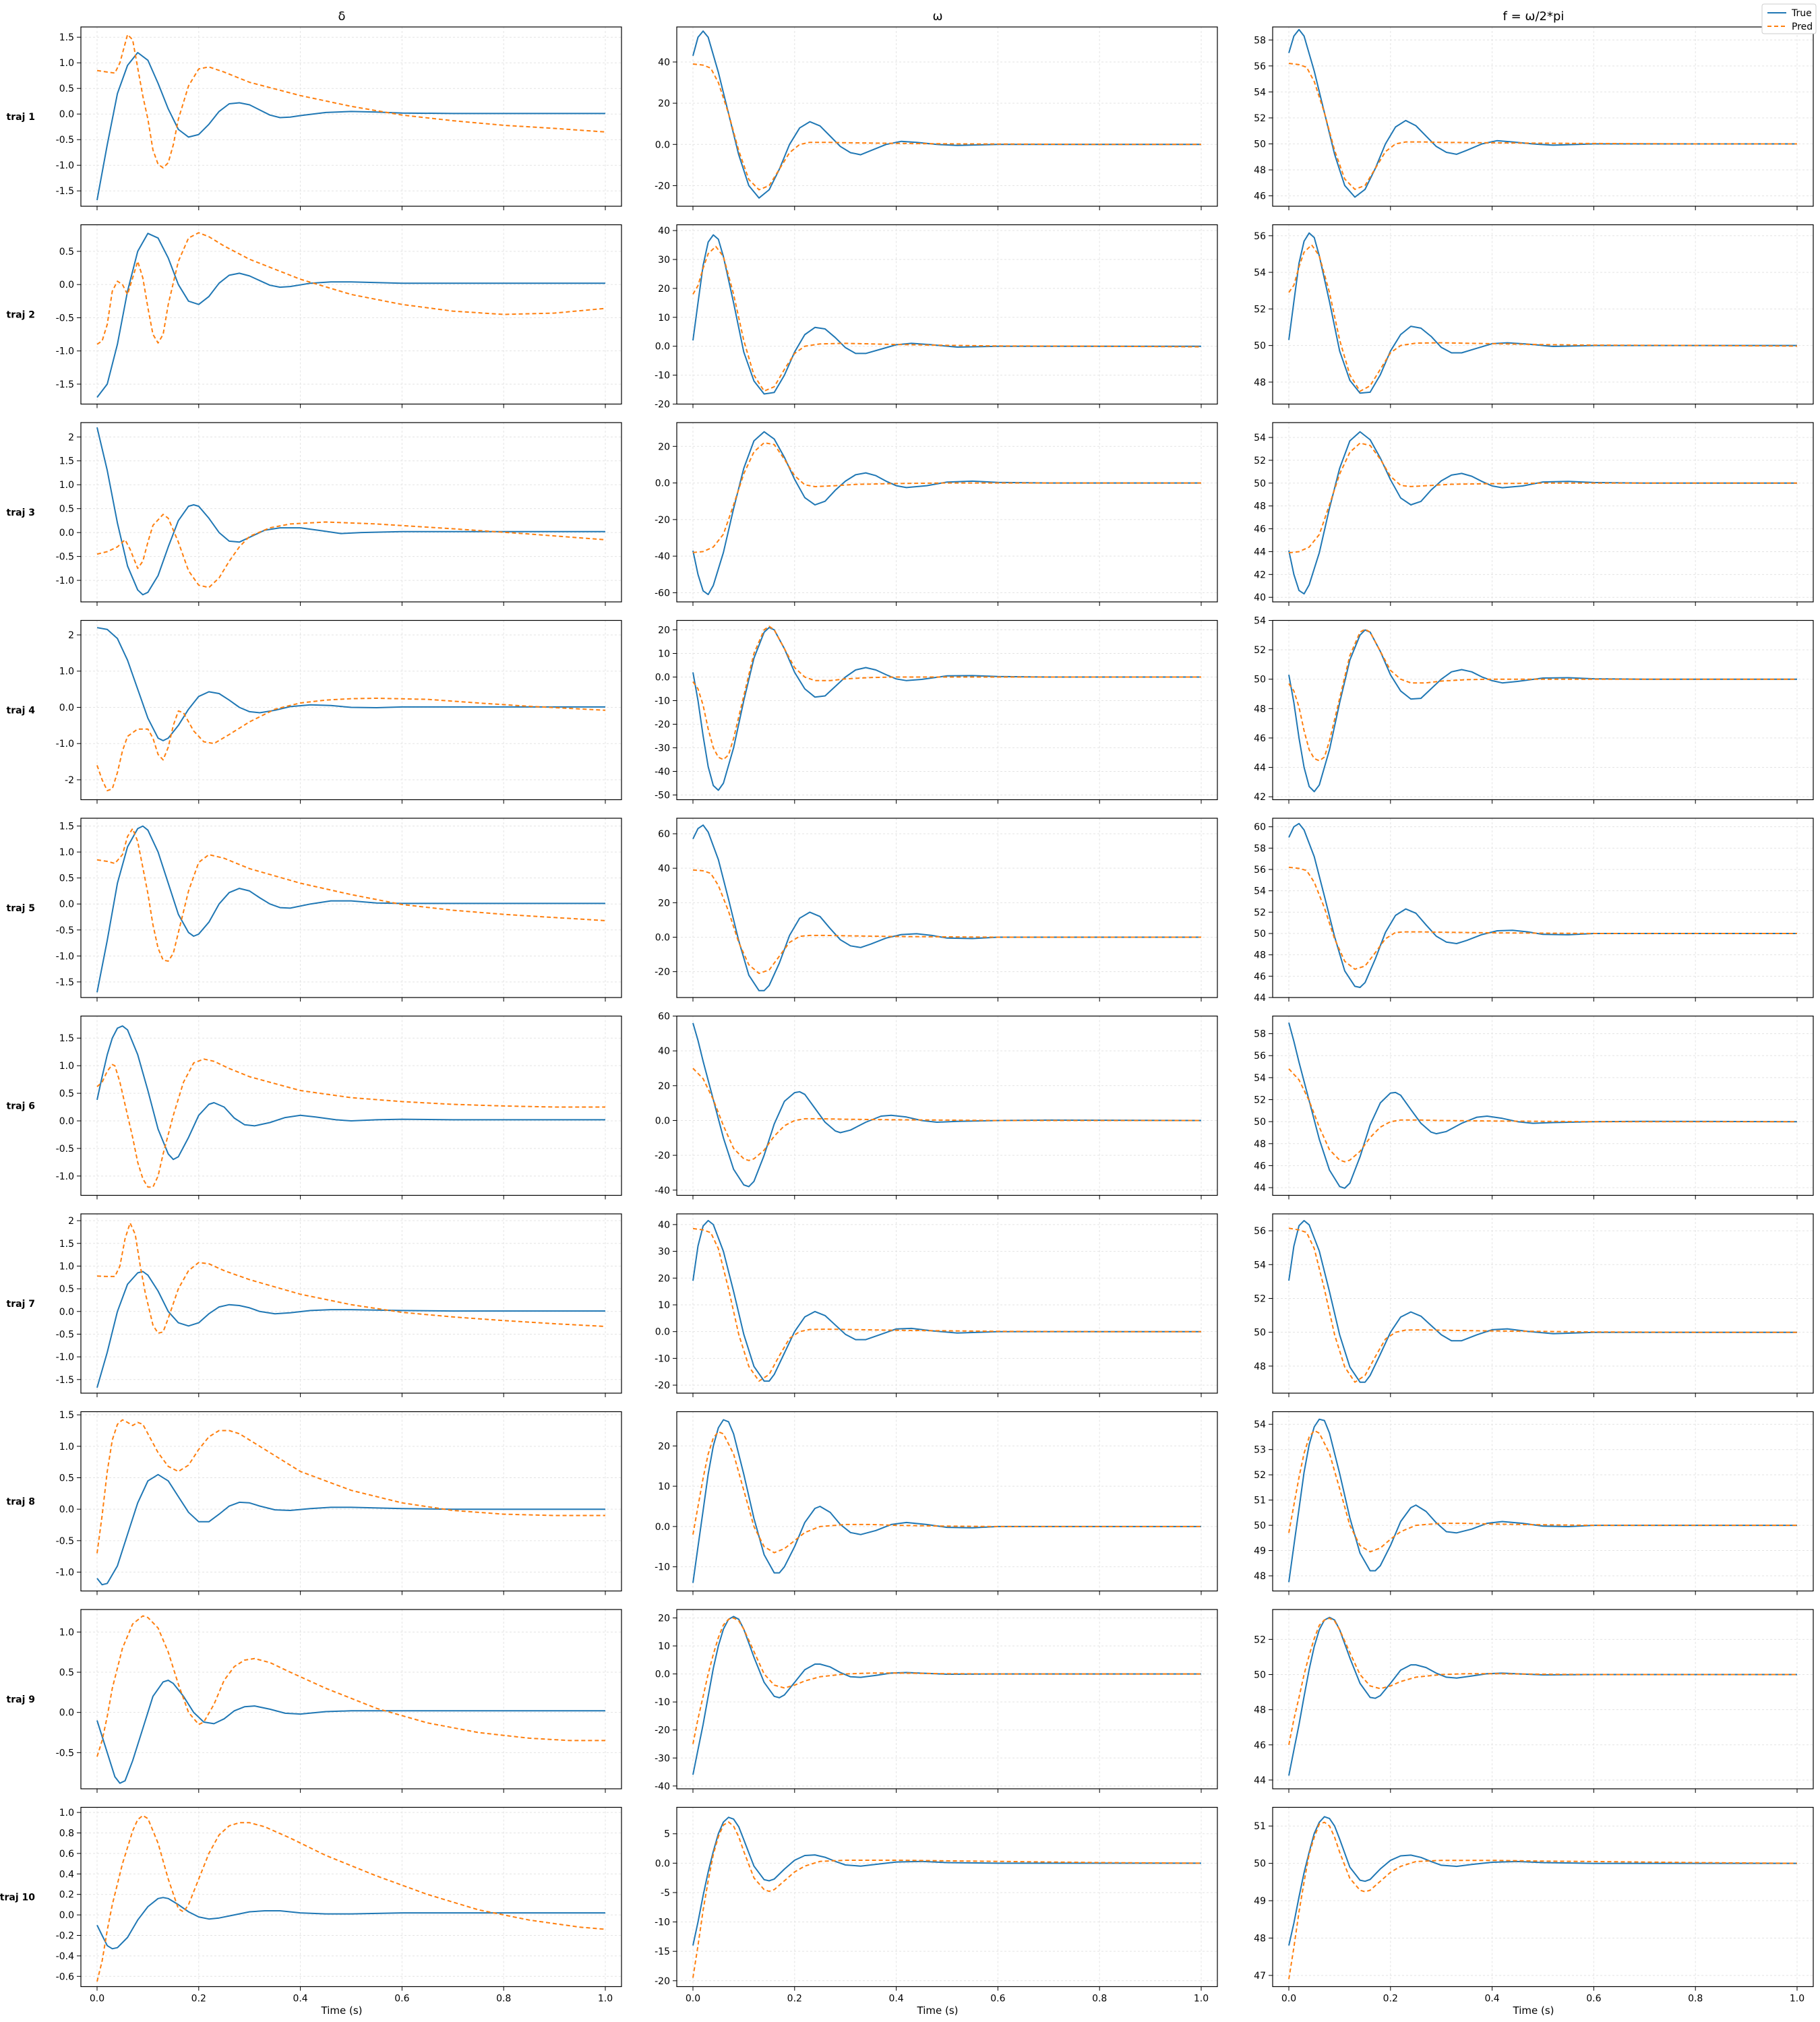  I want to click on panel-r4-c1: -2 -1.0 0.0 1.0 2 traj 4, so click(314, 711).